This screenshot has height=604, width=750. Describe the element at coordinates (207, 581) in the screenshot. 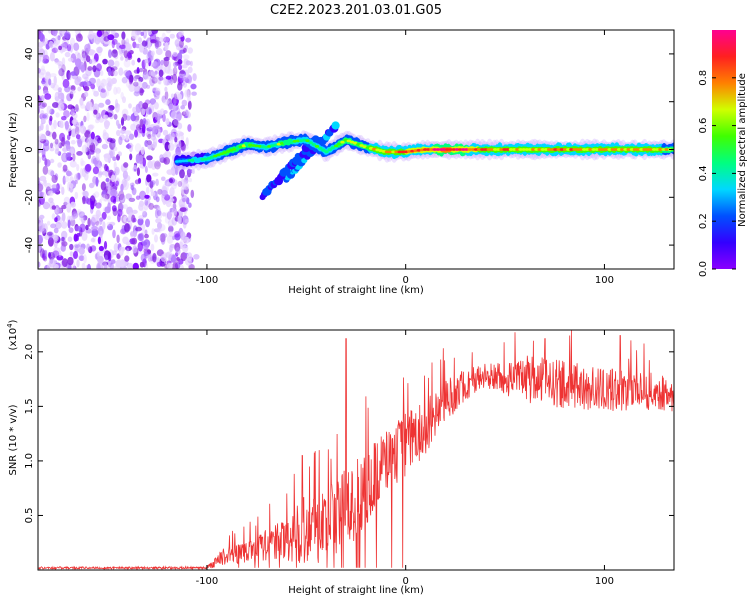

I see `x-tick-label: -100` at that location.